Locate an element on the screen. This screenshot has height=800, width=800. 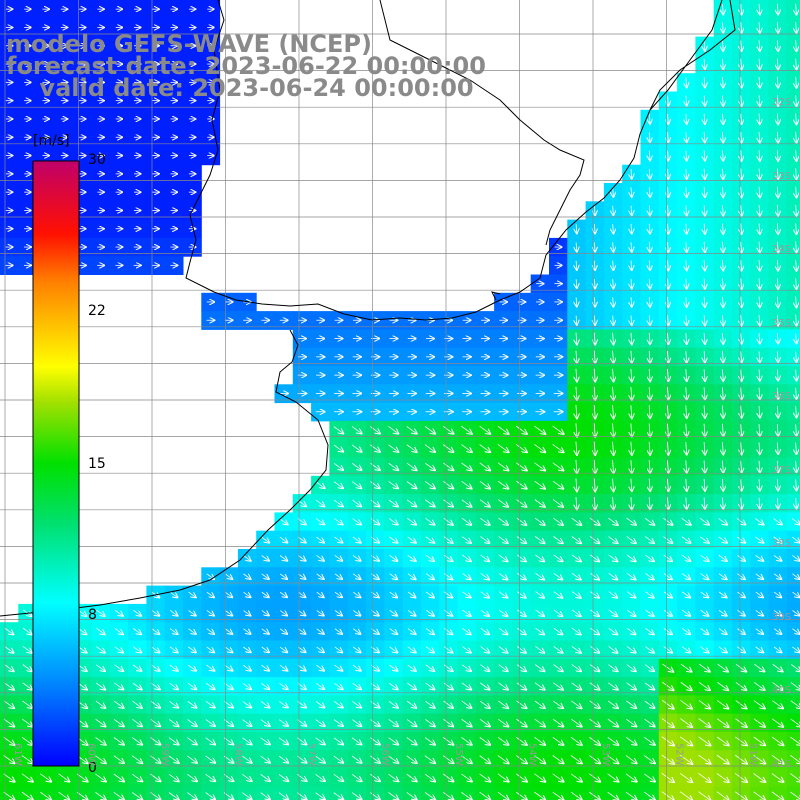
longitude-label: 61W is located at coordinates (17, 754).